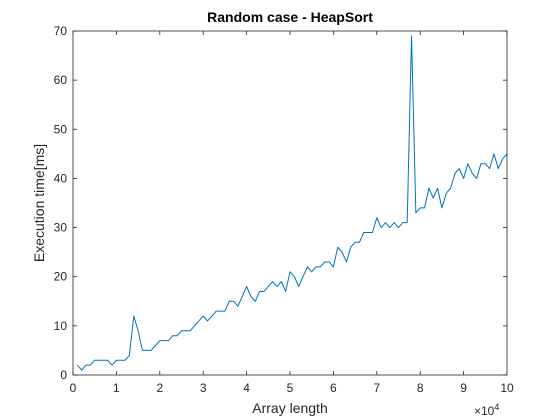 The image size is (560, 420). I want to click on x-axis-exponent: ×10⁴, so click(486, 410).